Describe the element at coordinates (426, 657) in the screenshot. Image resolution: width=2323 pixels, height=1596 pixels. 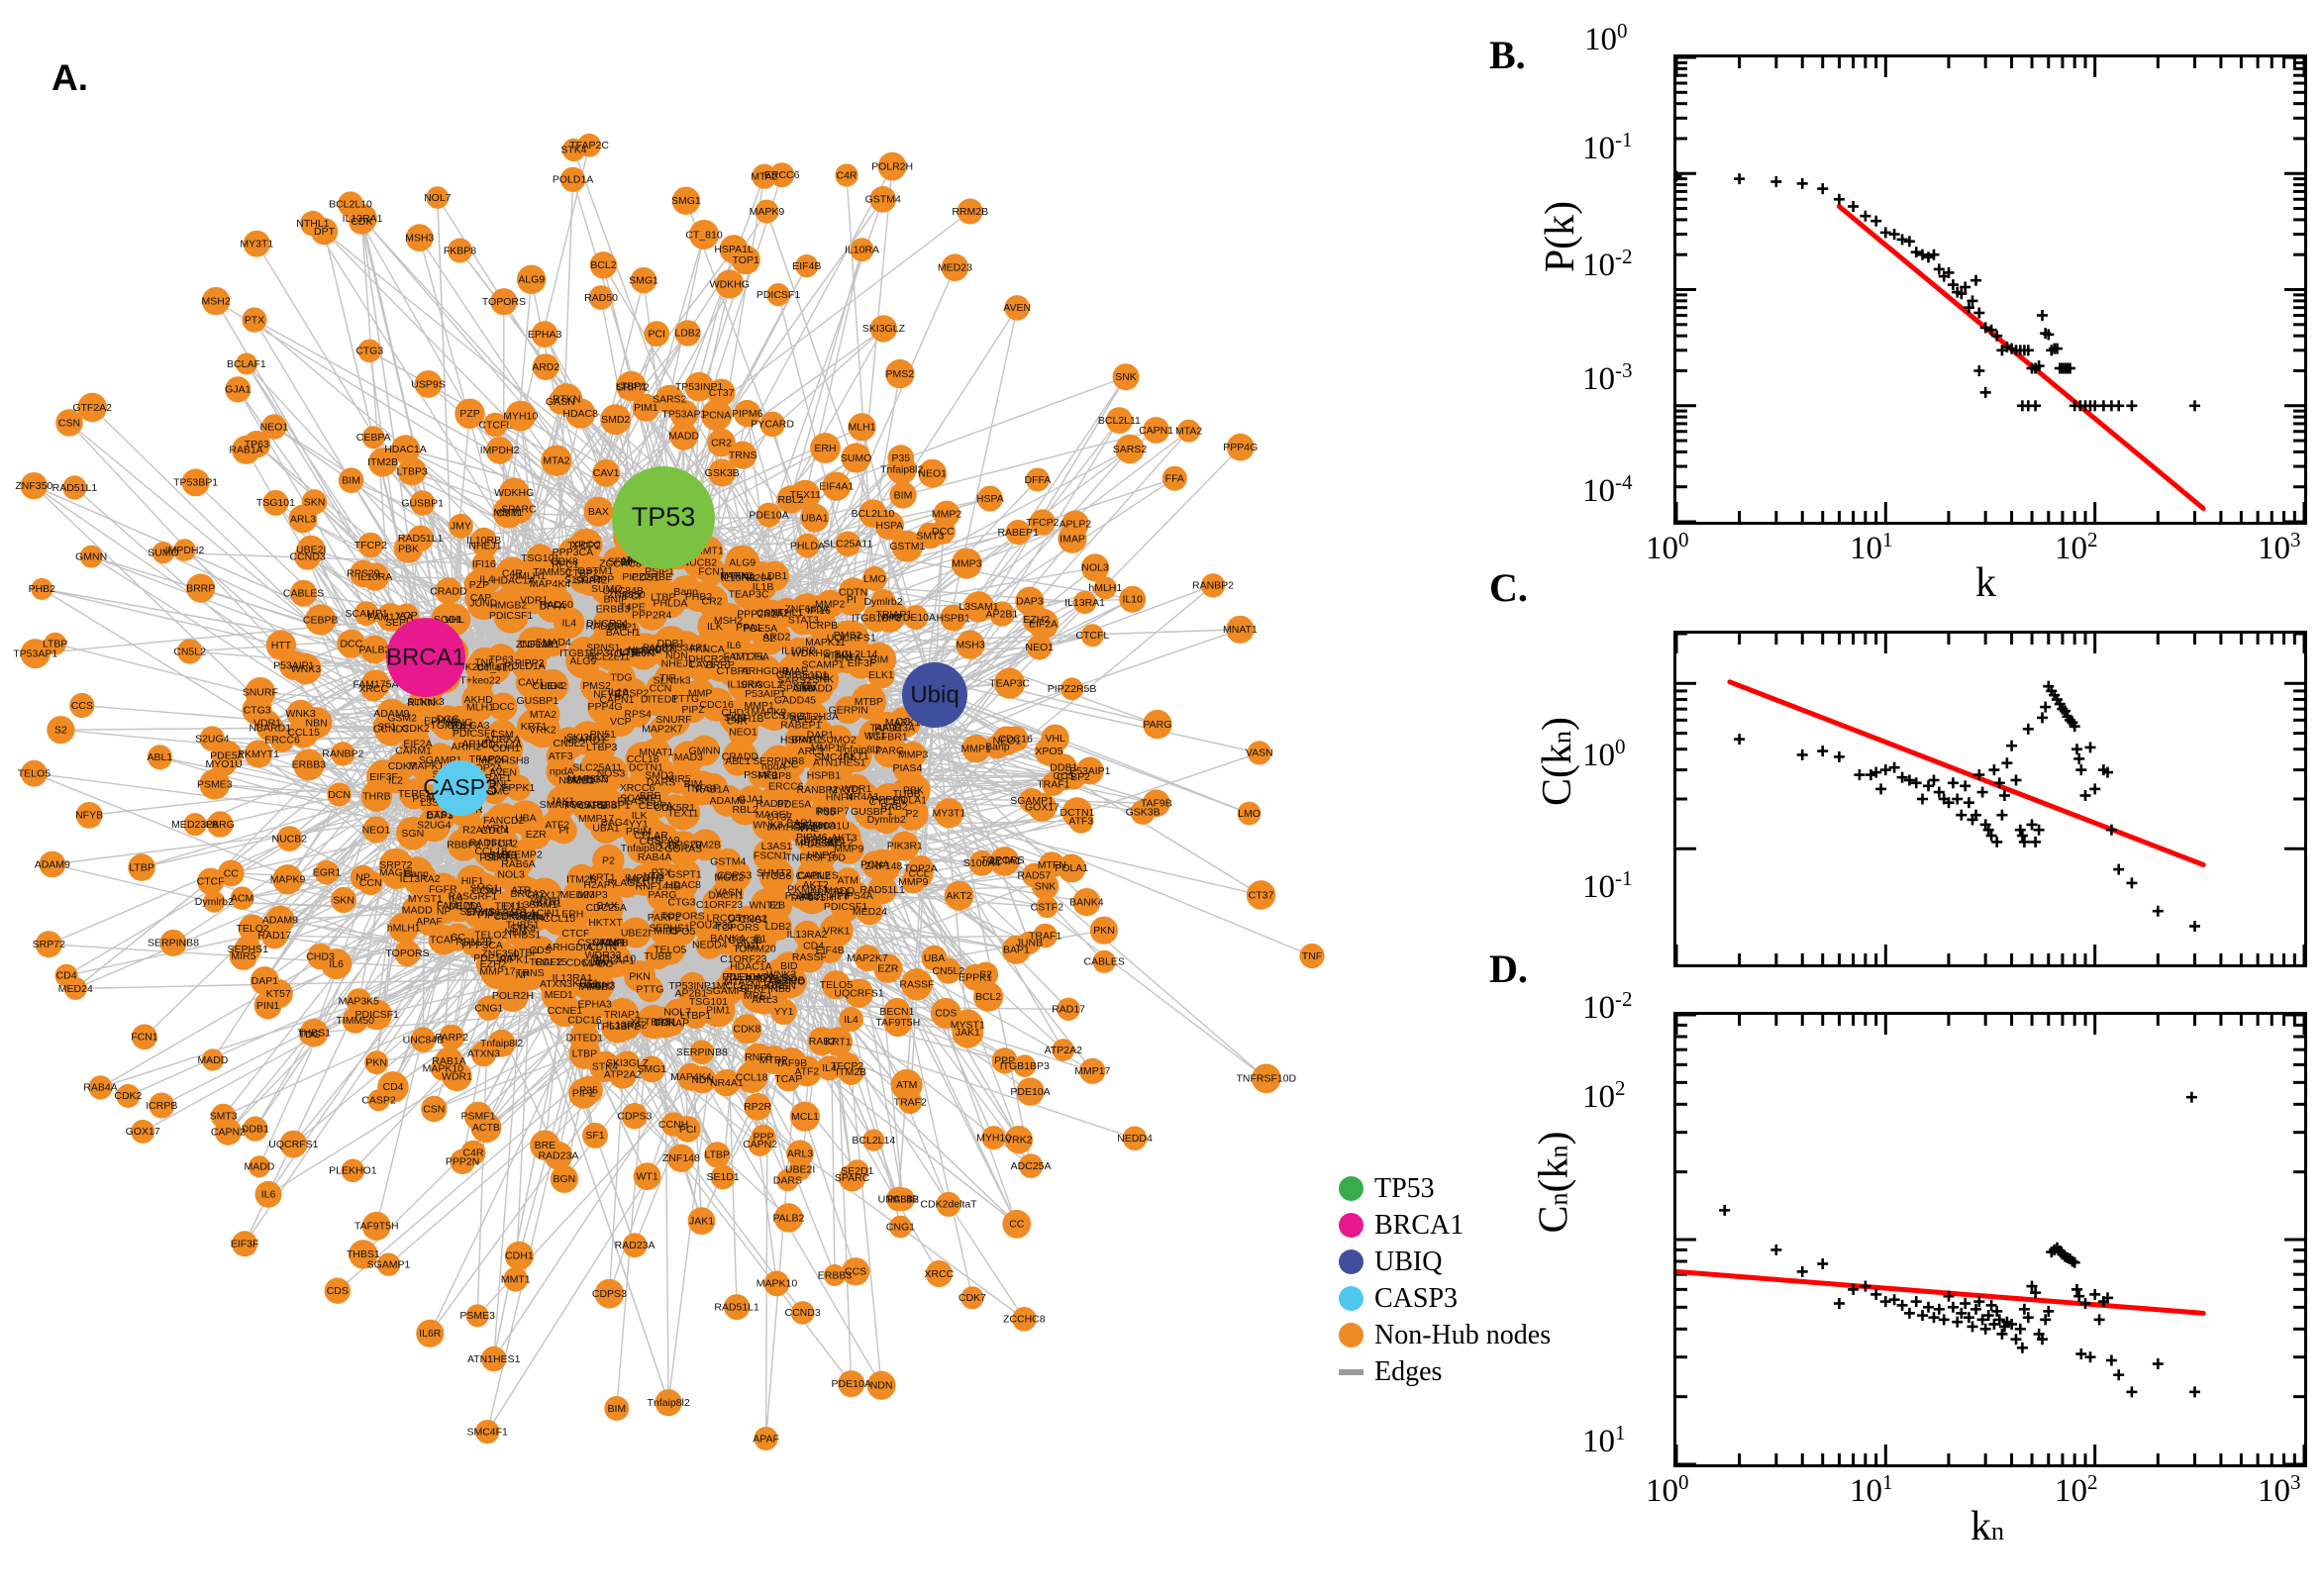
I see `network-hub-node-brca1` at that location.